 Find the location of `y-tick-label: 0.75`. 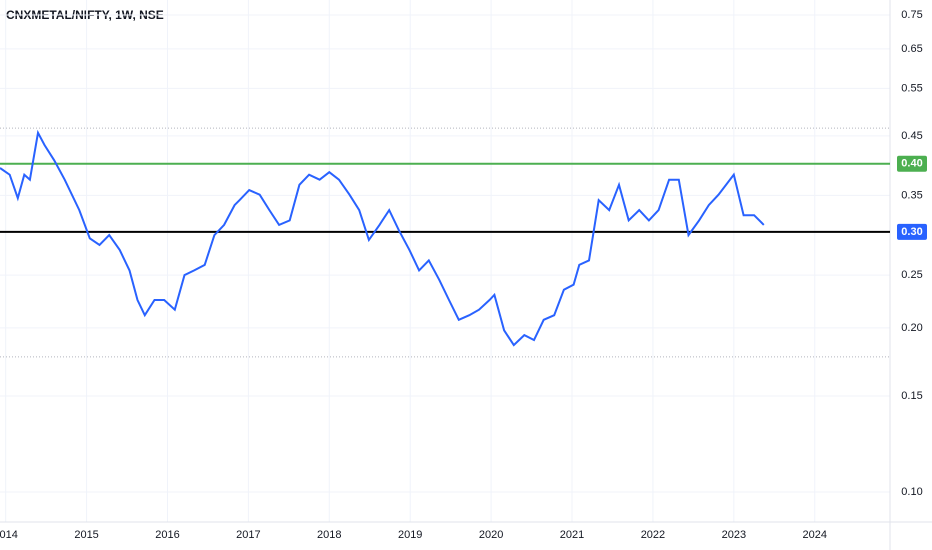

y-tick-label: 0.75 is located at coordinates (911, 15).